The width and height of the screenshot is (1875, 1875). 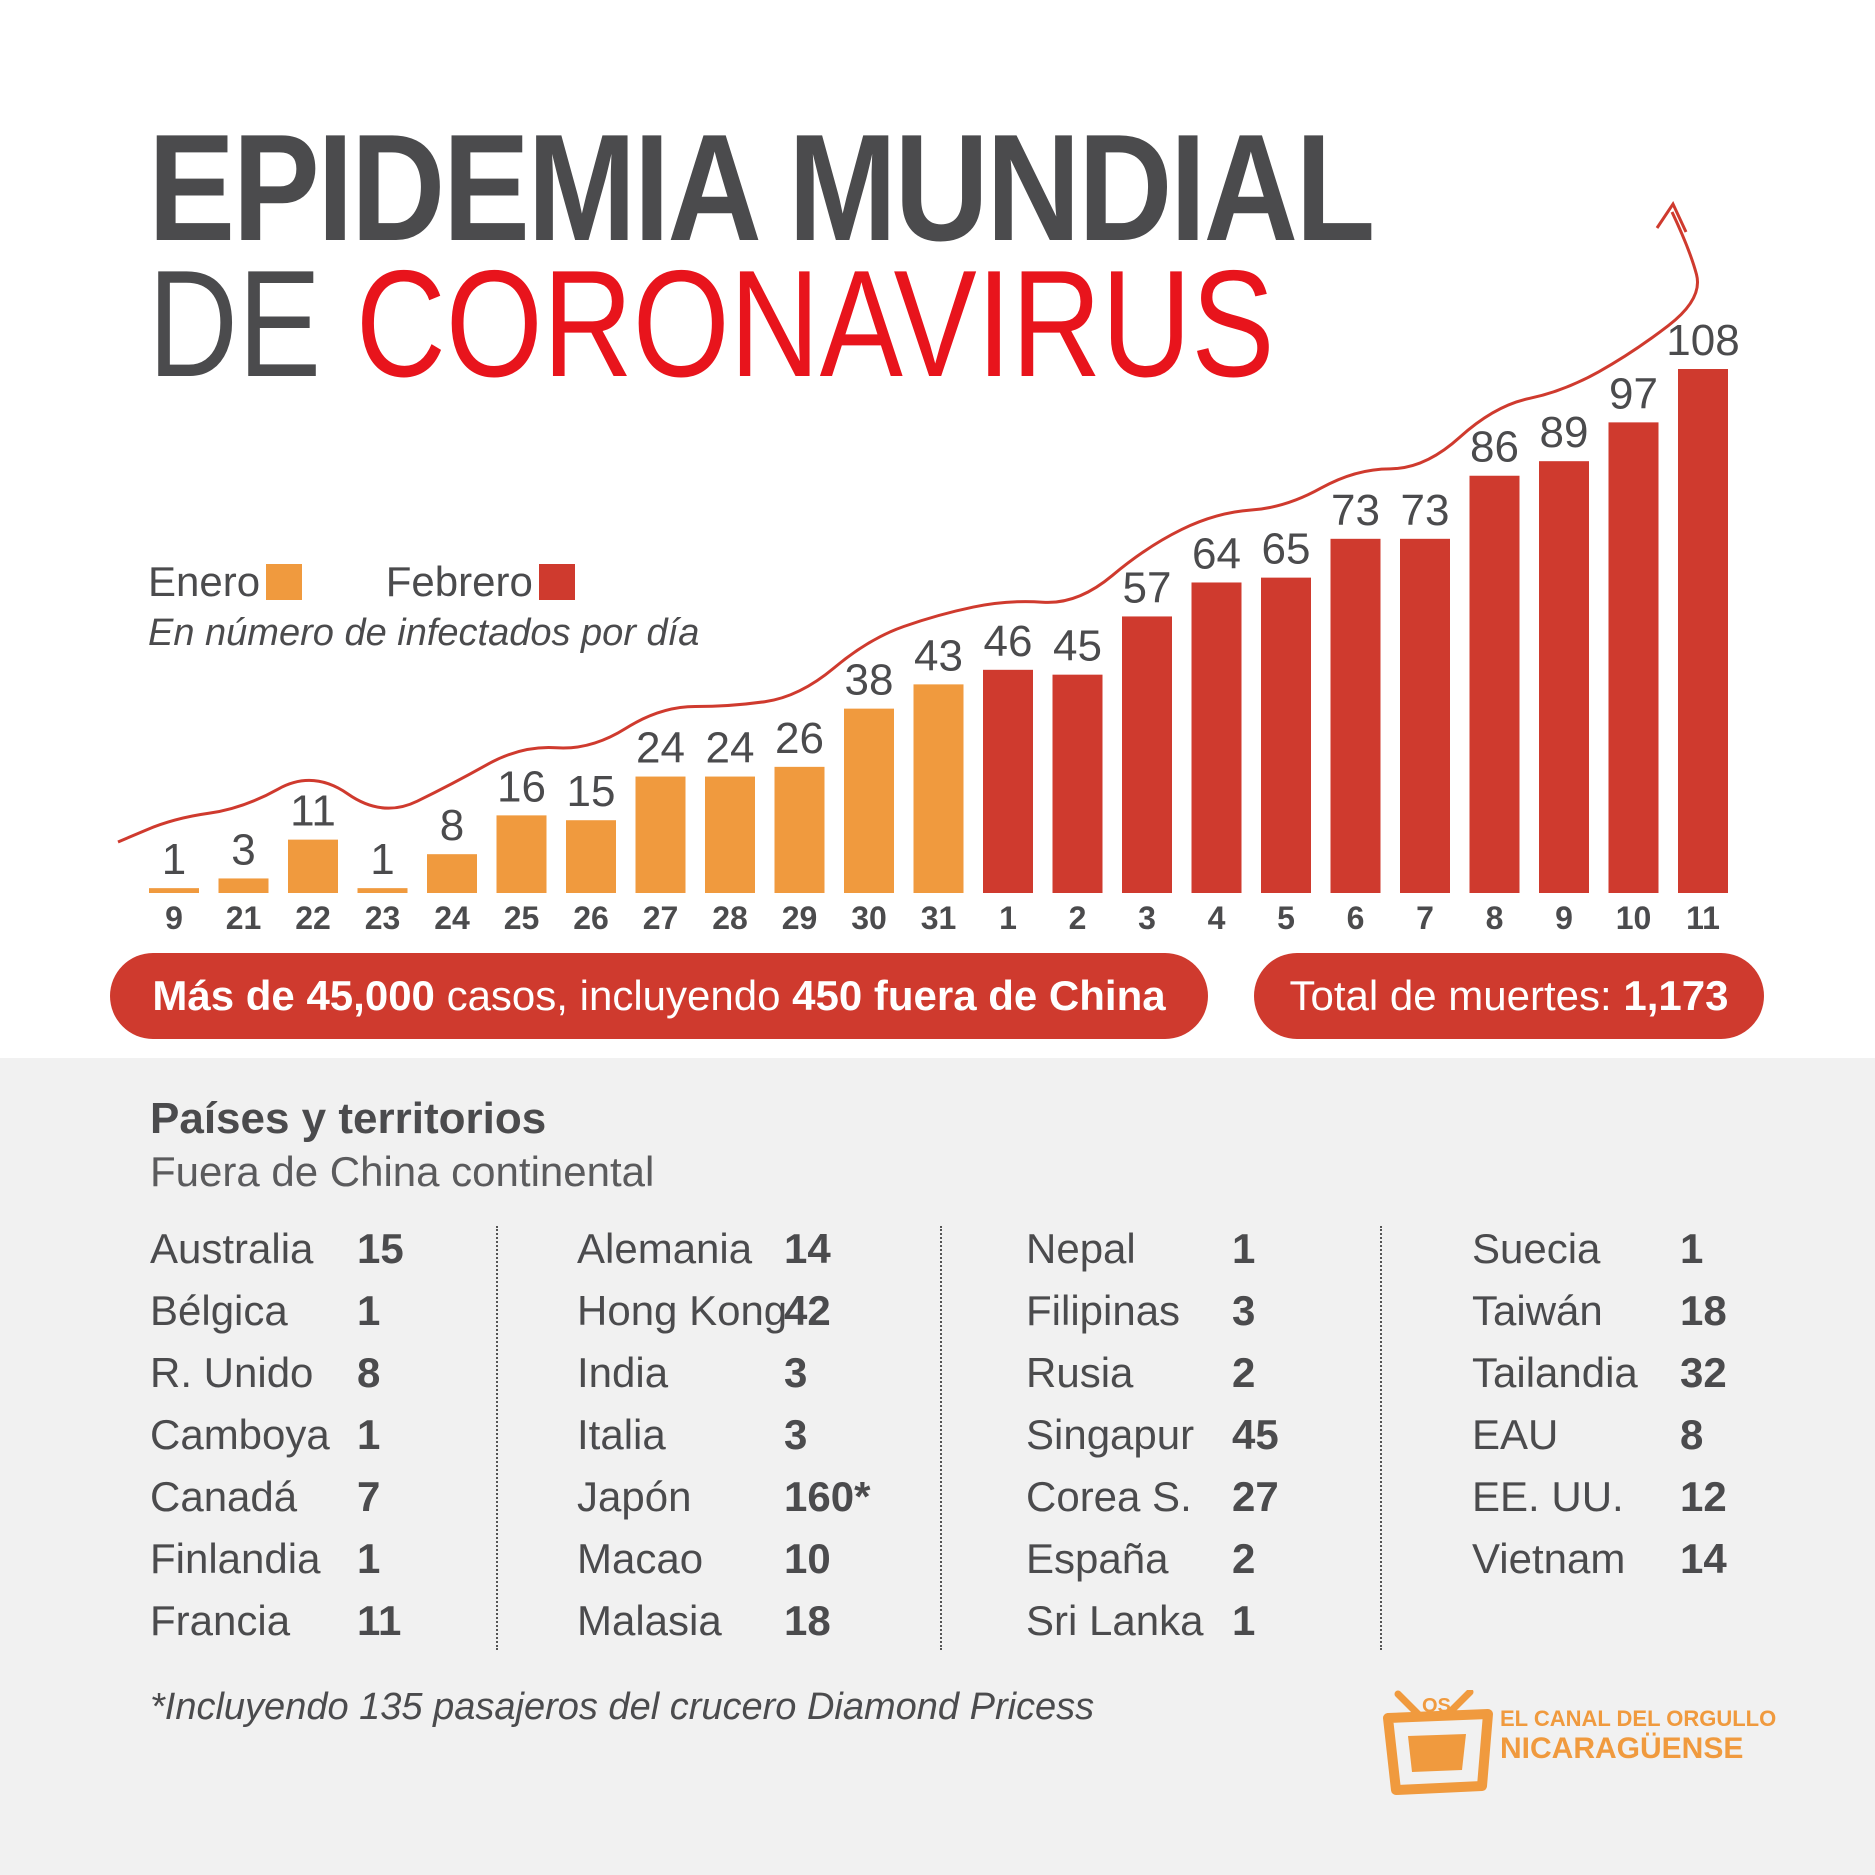 I want to click on country-value: 3, so click(x=1244, y=1310).